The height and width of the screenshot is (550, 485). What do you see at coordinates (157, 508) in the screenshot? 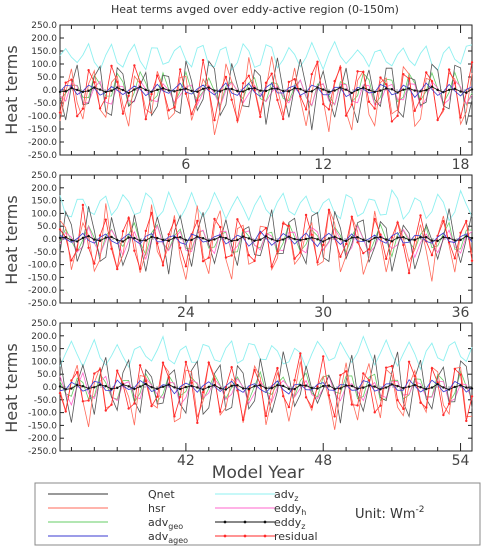
I see `legend-label-hsr: hsr` at bounding box center [157, 508].